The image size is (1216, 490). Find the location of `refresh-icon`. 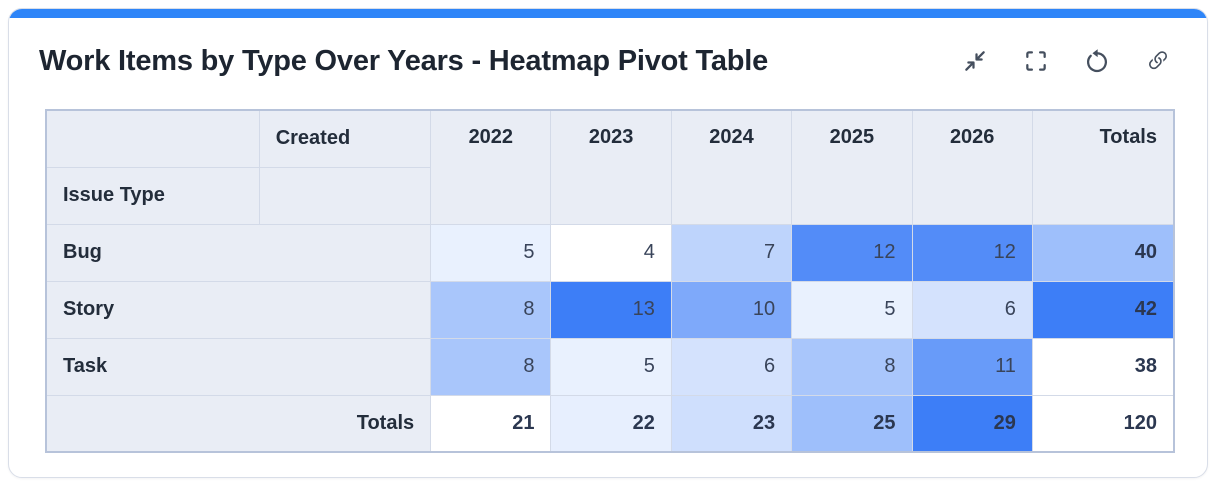

refresh-icon is located at coordinates (1097, 61).